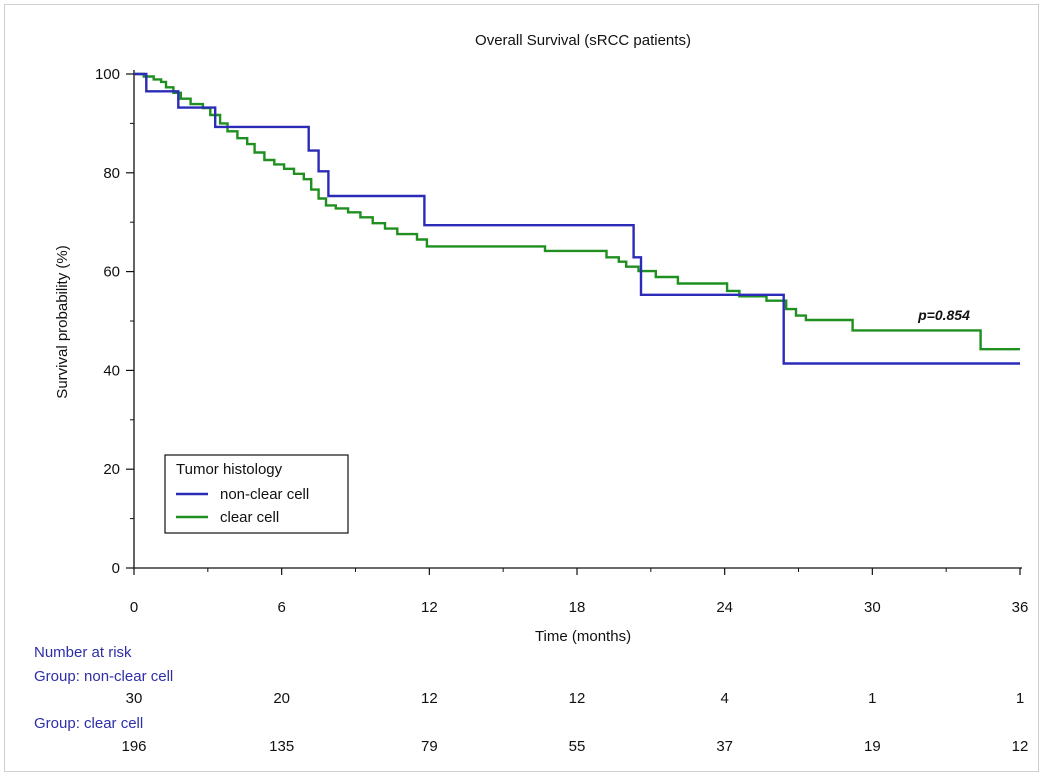 Image resolution: width=1045 pixels, height=777 pixels. Describe the element at coordinates (1020, 607) in the screenshot. I see `x-tick-label-36: 36` at that location.